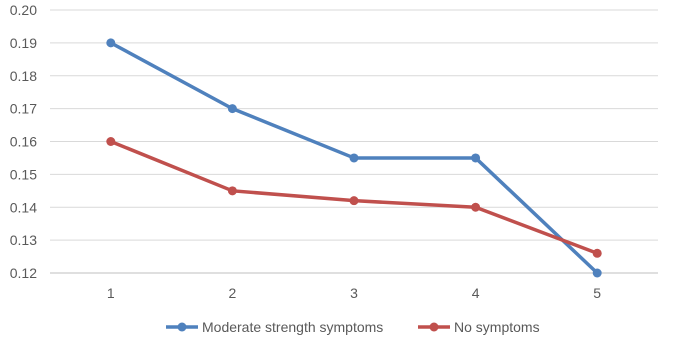 Image resolution: width=681 pixels, height=344 pixels. I want to click on legend: Moderate strength symptoms No symptoms, so click(353, 327).